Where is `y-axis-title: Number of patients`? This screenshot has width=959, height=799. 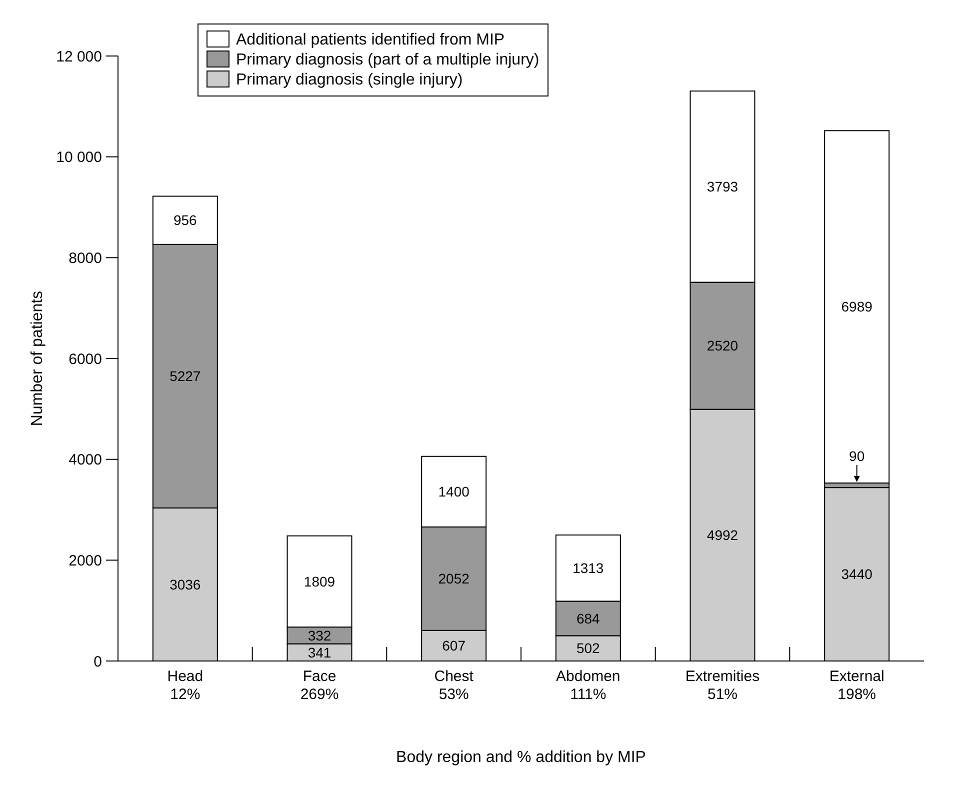 y-axis-title: Number of patients is located at coordinates (37, 358).